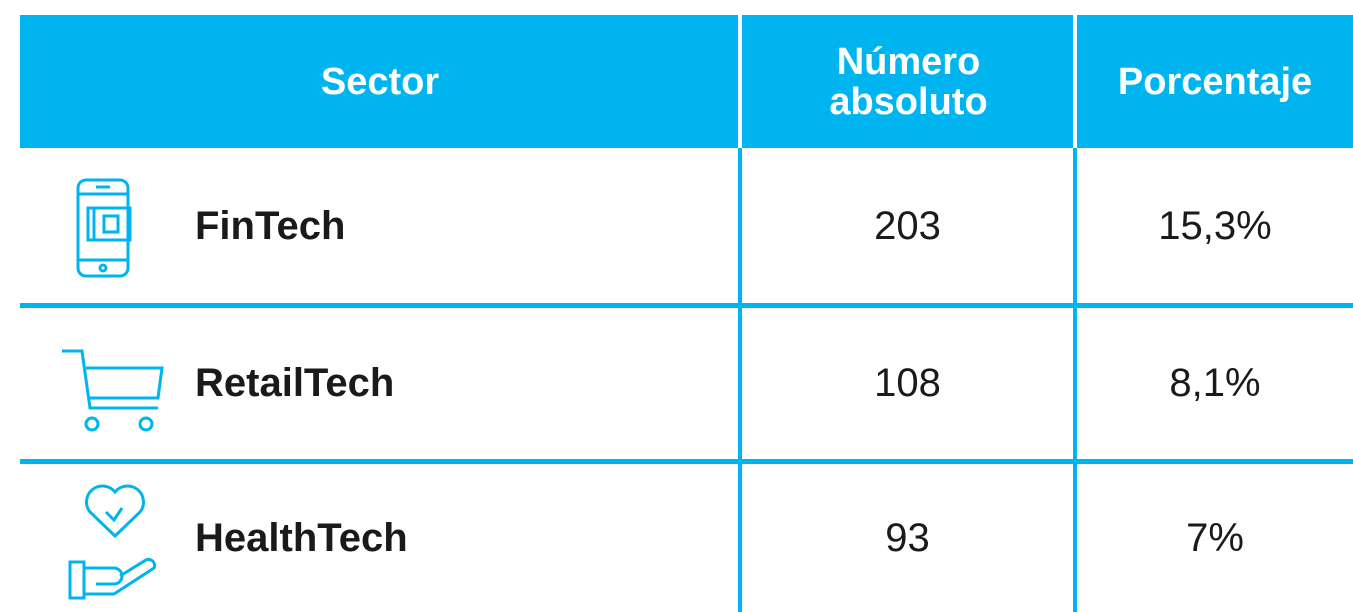 This screenshot has width=1353, height=612. What do you see at coordinates (113, 390) in the screenshot?
I see `retailtech-icon` at bounding box center [113, 390].